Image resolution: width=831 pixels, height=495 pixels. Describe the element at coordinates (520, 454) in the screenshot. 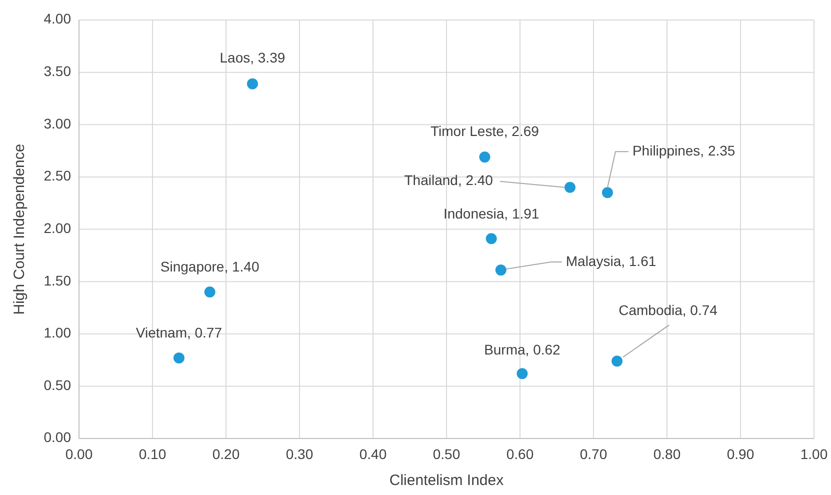

I see `x-tick-label: 0.60` at that location.